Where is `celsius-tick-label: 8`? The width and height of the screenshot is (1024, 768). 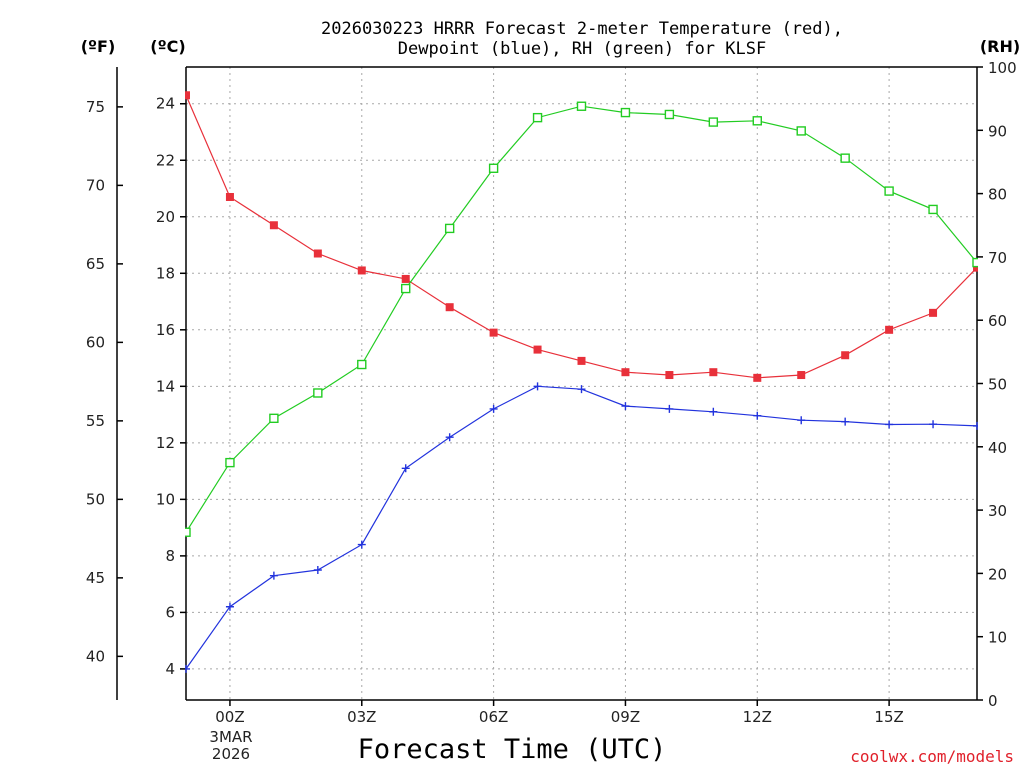 celsius-tick-label: 8 is located at coordinates (170, 556).